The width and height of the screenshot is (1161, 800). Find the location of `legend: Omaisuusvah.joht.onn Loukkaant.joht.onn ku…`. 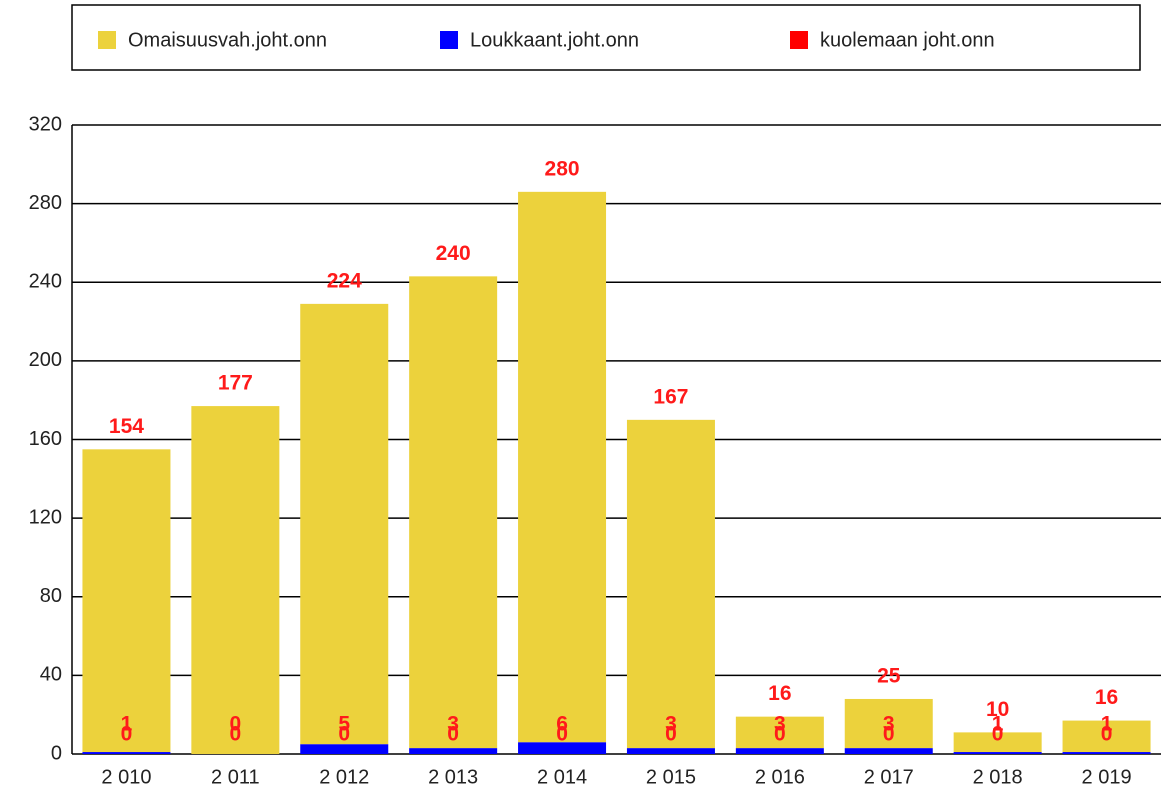

legend: Omaisuusvah.joht.onn Loukkaant.joht.onn ku… is located at coordinates (546, 40).